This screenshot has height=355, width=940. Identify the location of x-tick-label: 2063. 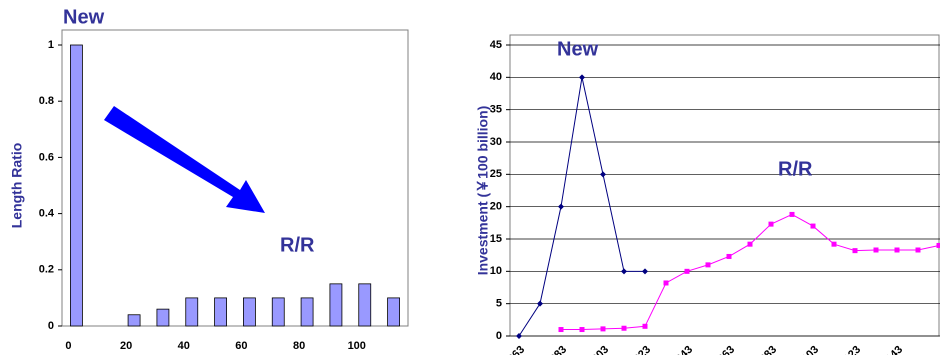
(724, 349).